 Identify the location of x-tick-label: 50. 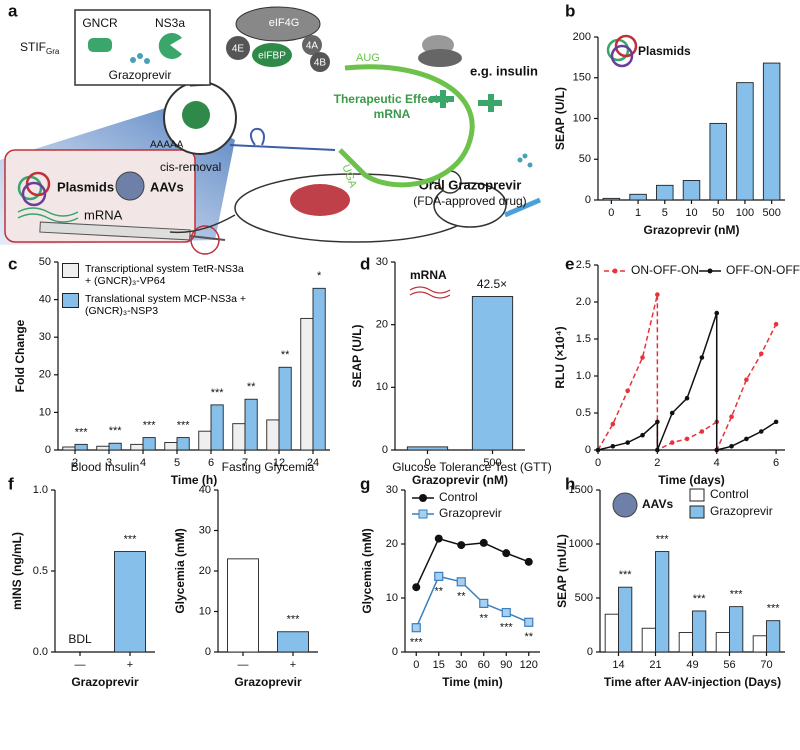
(718, 213).